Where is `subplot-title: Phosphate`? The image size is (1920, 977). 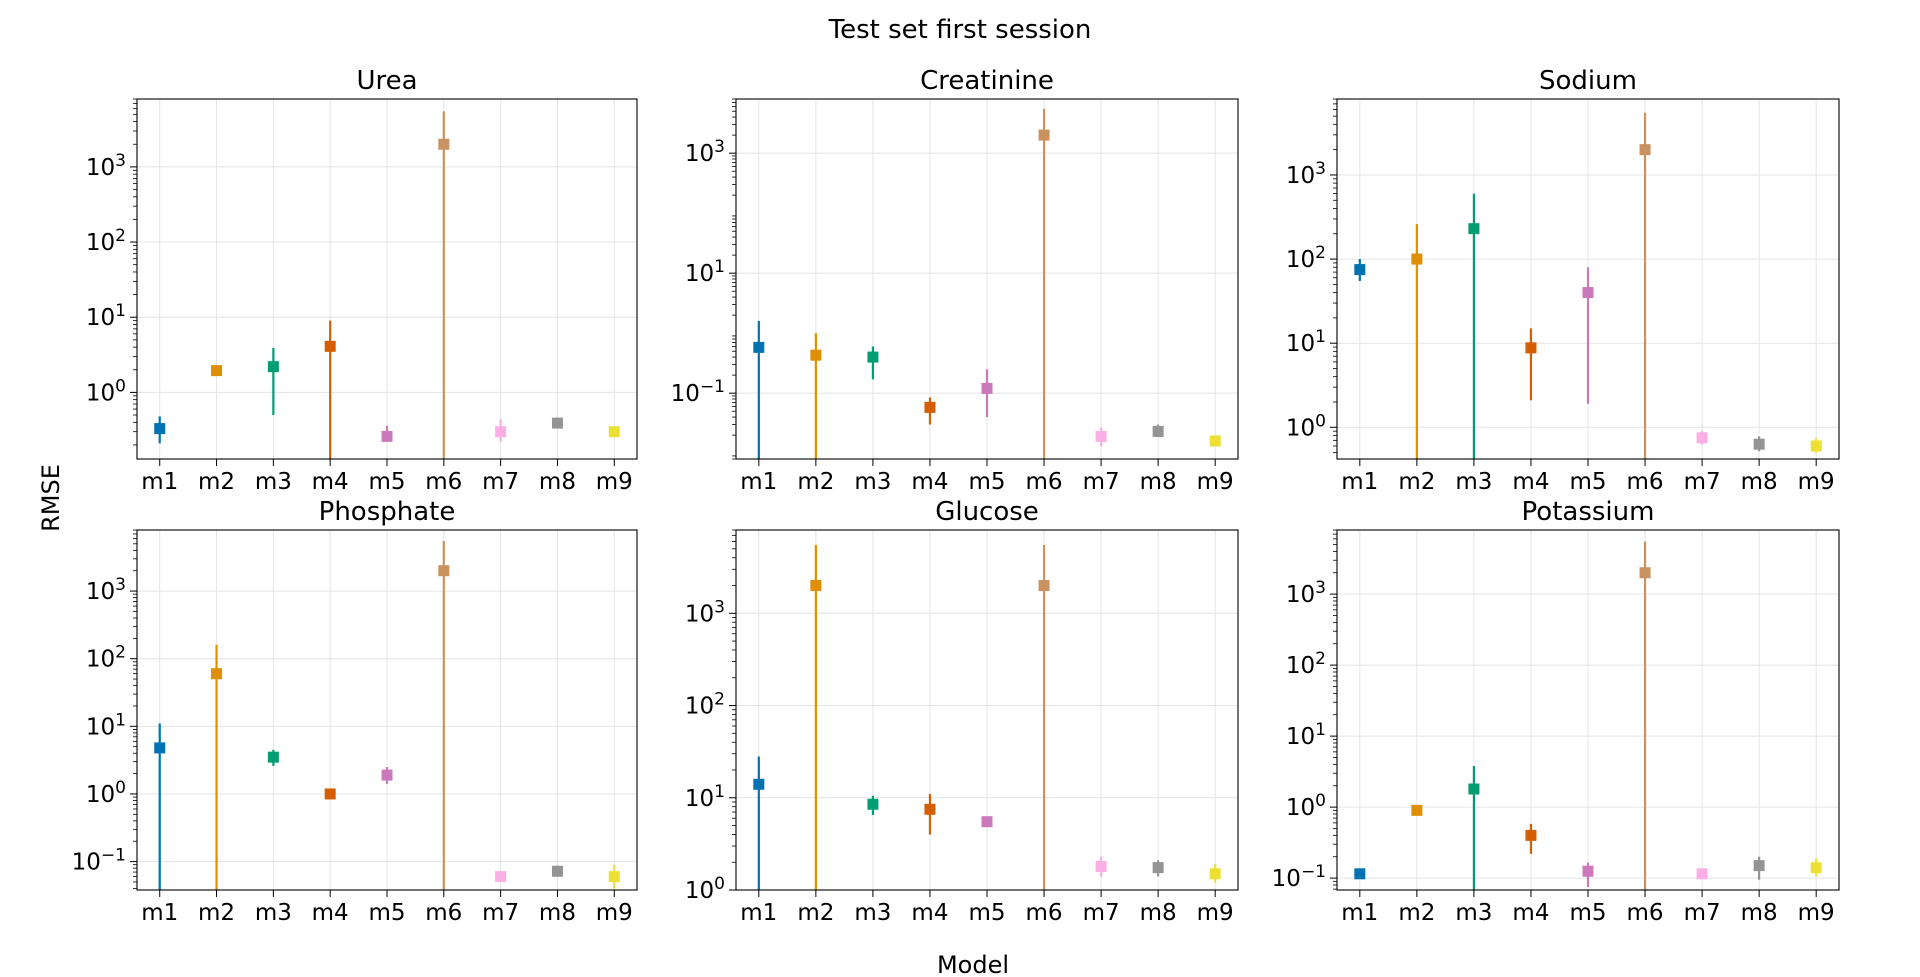
subplot-title: Phosphate is located at coordinates (387, 512).